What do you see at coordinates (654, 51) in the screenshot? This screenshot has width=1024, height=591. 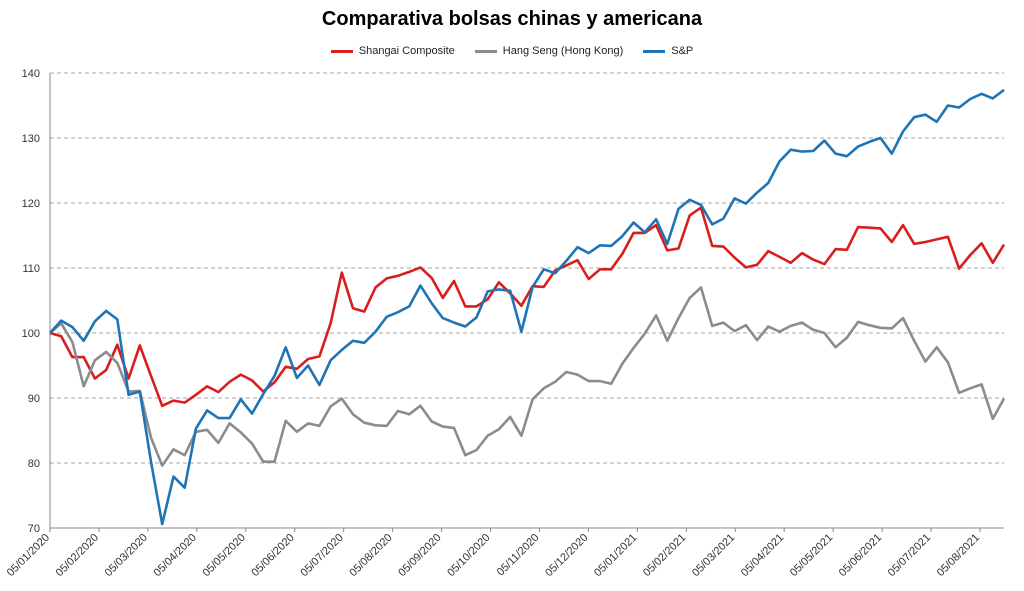 I see `legend-swatch-sp` at bounding box center [654, 51].